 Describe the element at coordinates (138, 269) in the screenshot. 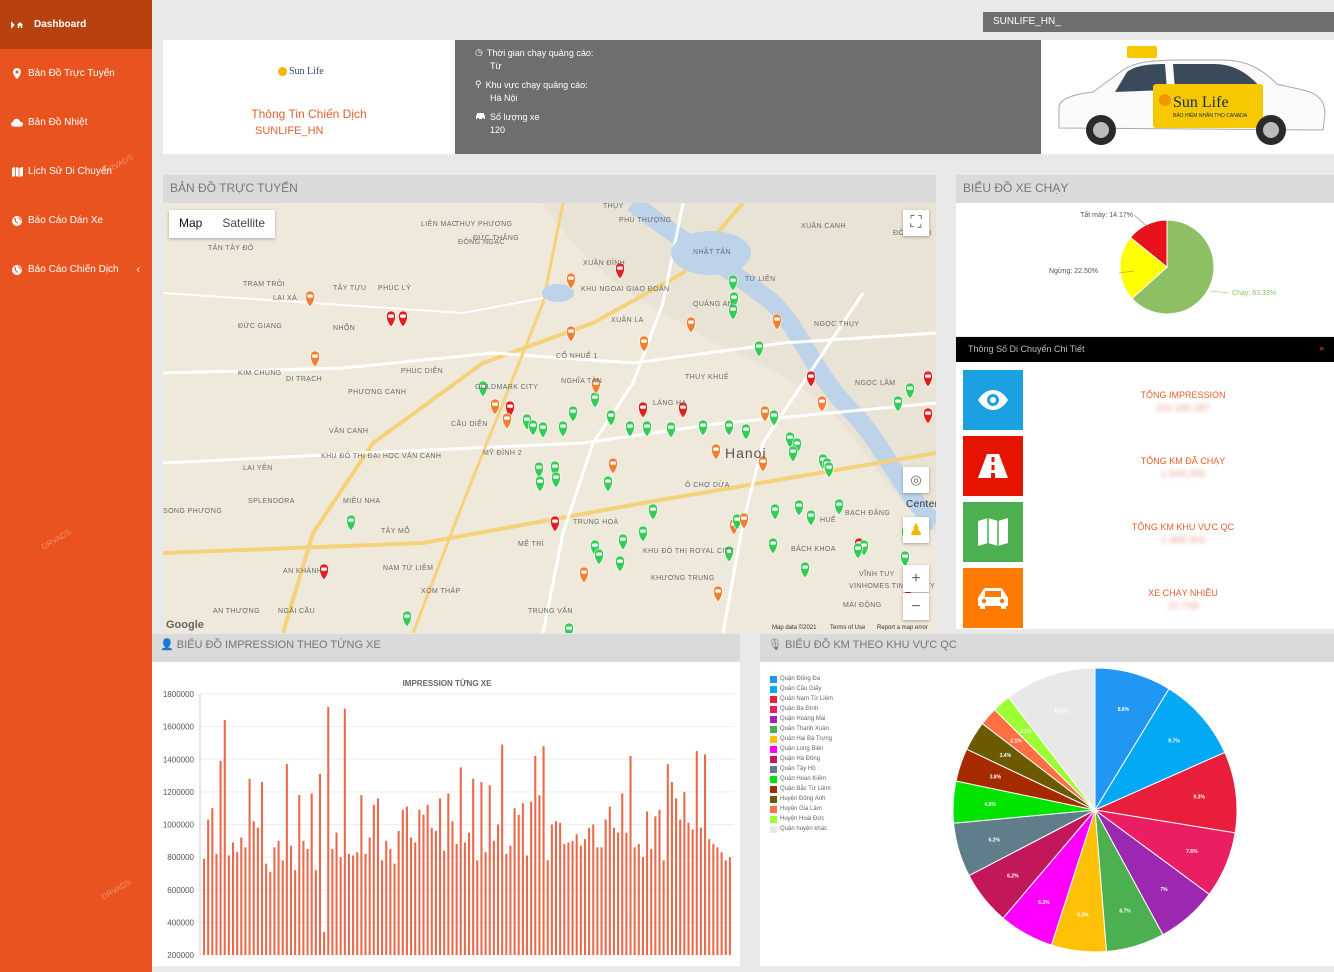

I see `chevron-left-icon: ‹` at that location.